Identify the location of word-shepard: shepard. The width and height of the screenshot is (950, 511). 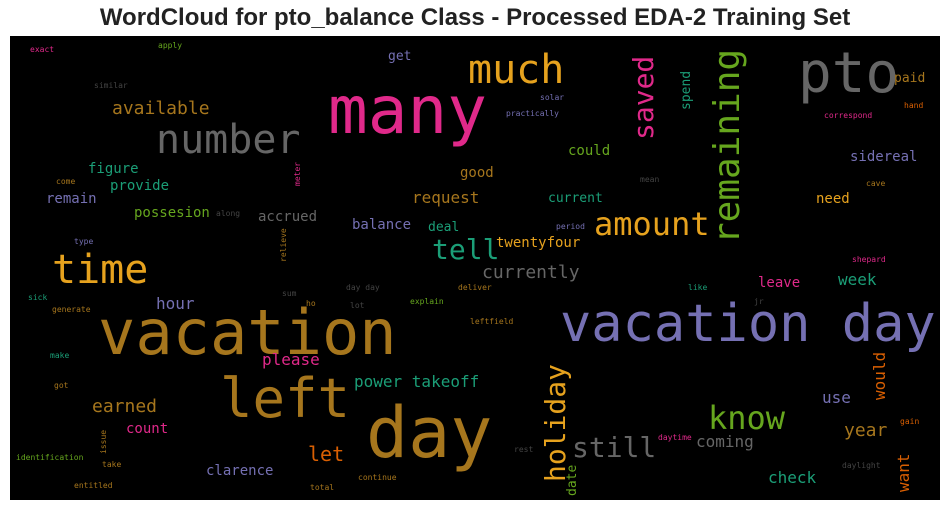
(869, 259).